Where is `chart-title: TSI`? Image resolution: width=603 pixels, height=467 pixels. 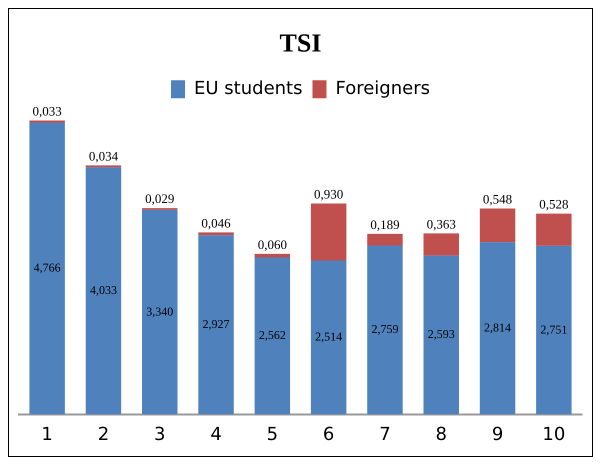
chart-title: TSI is located at coordinates (301, 43).